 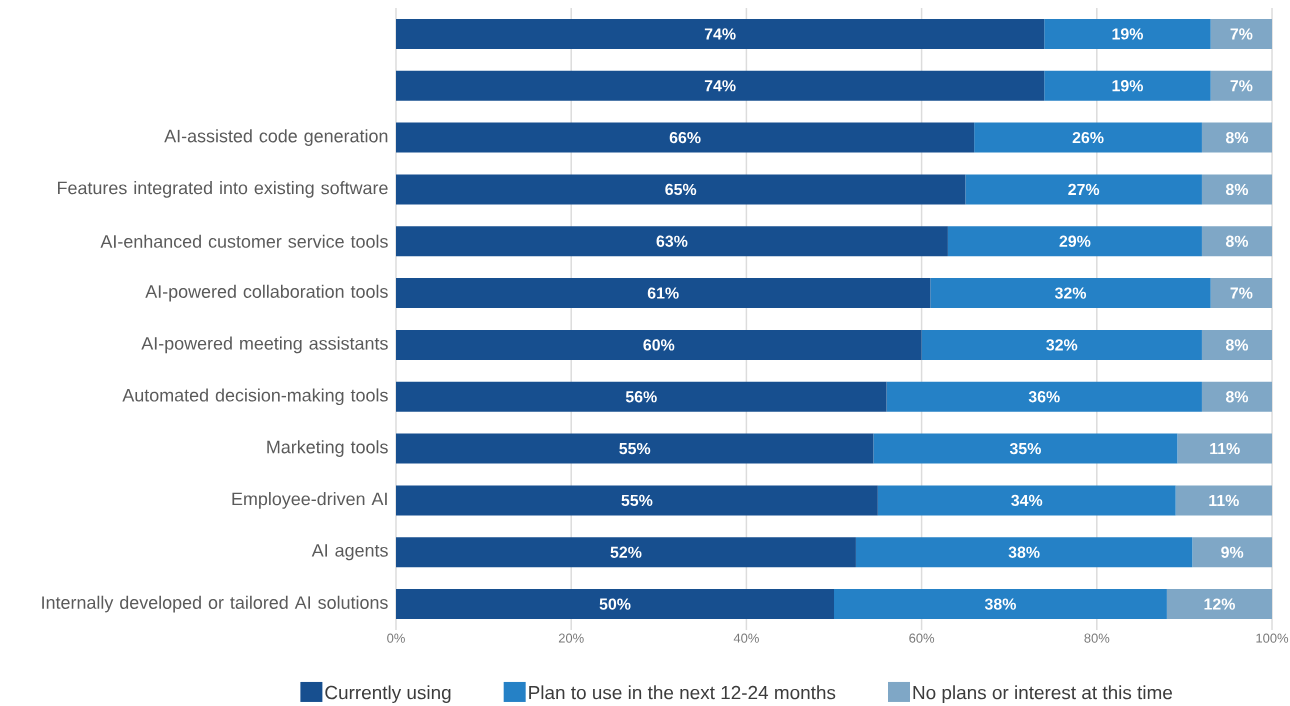 I want to click on data-label: 61%, so click(x=663, y=293).